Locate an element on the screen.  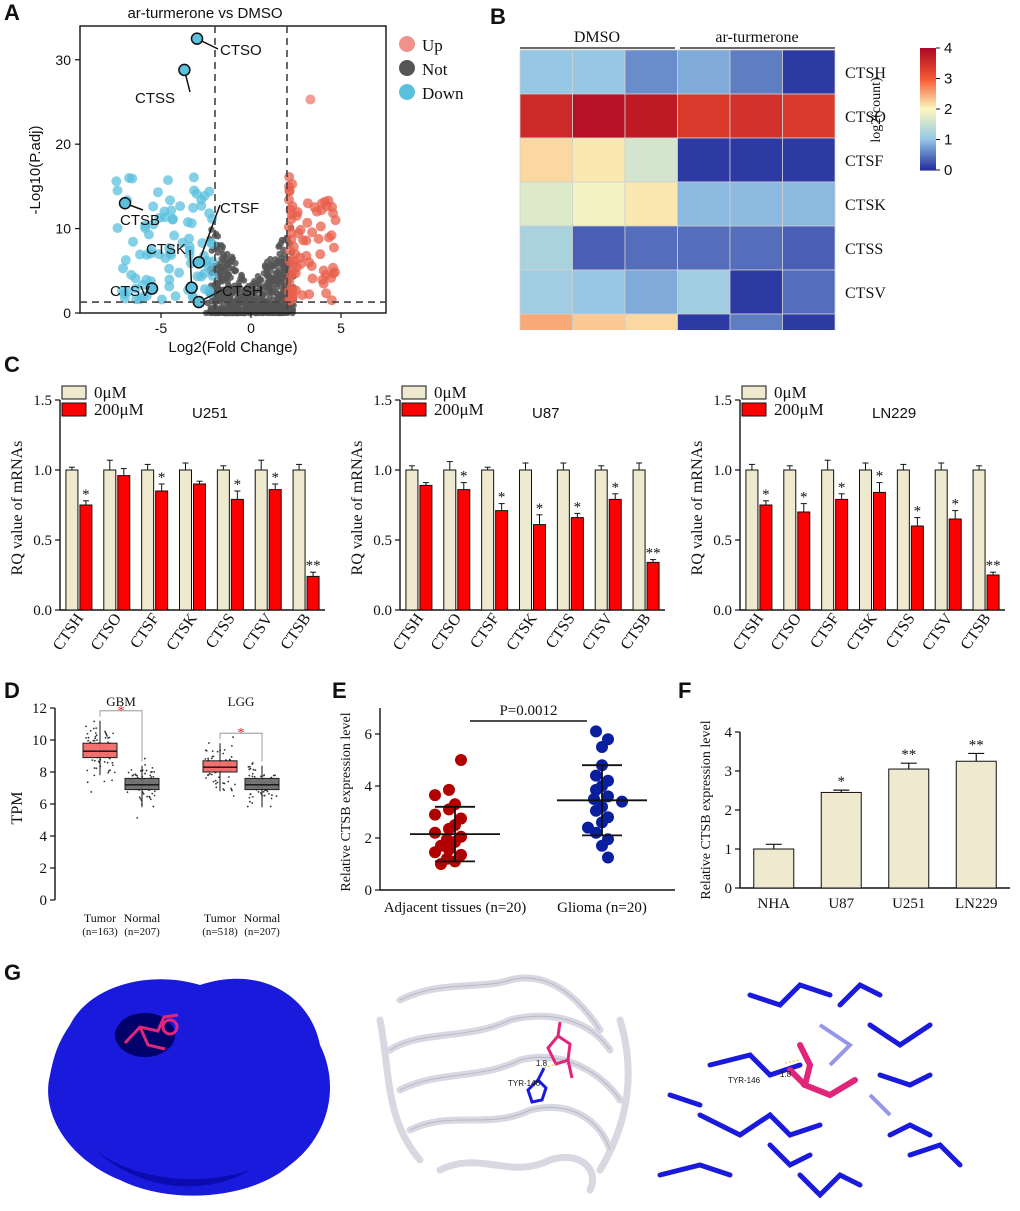
significance-mark: ** is located at coordinates (993, 566).